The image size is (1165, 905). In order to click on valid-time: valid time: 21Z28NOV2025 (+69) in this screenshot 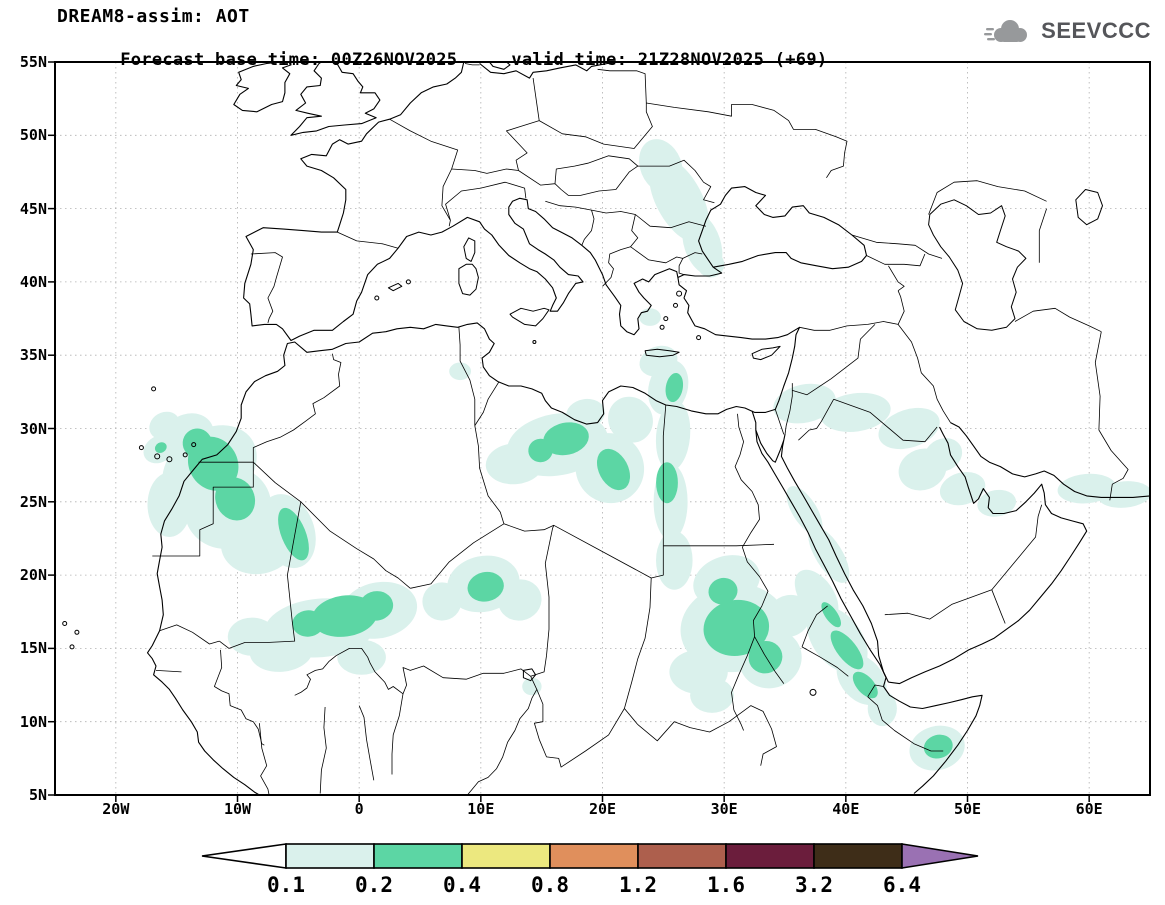, I will do `click(669, 60)`.